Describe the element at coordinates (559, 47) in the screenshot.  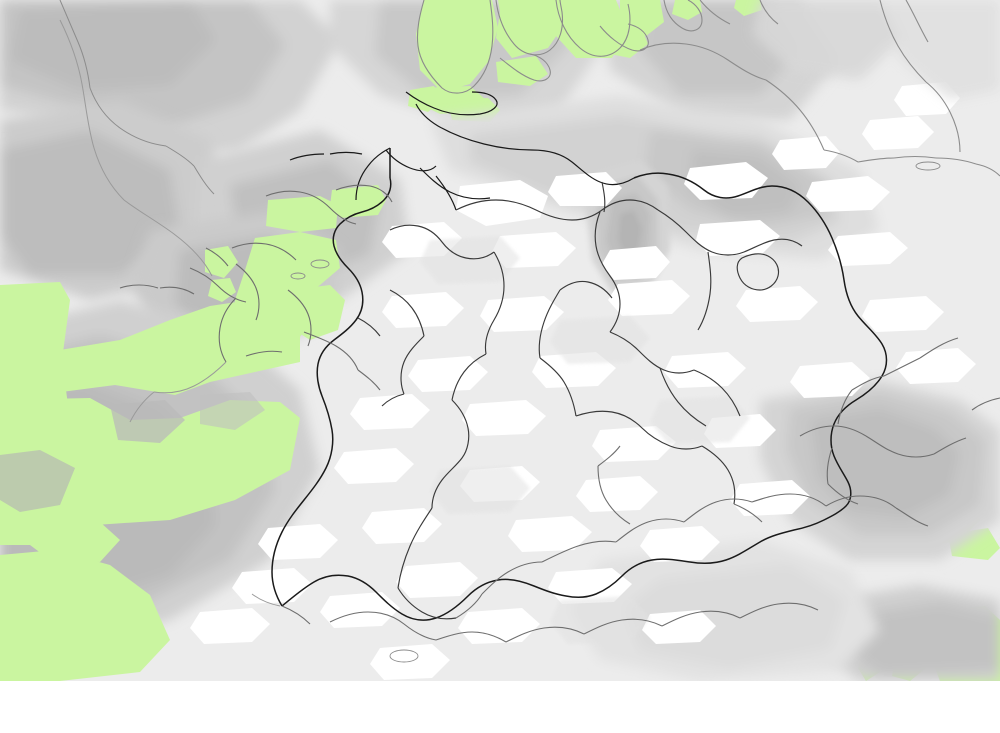
I see `coastline-denmark` at that location.